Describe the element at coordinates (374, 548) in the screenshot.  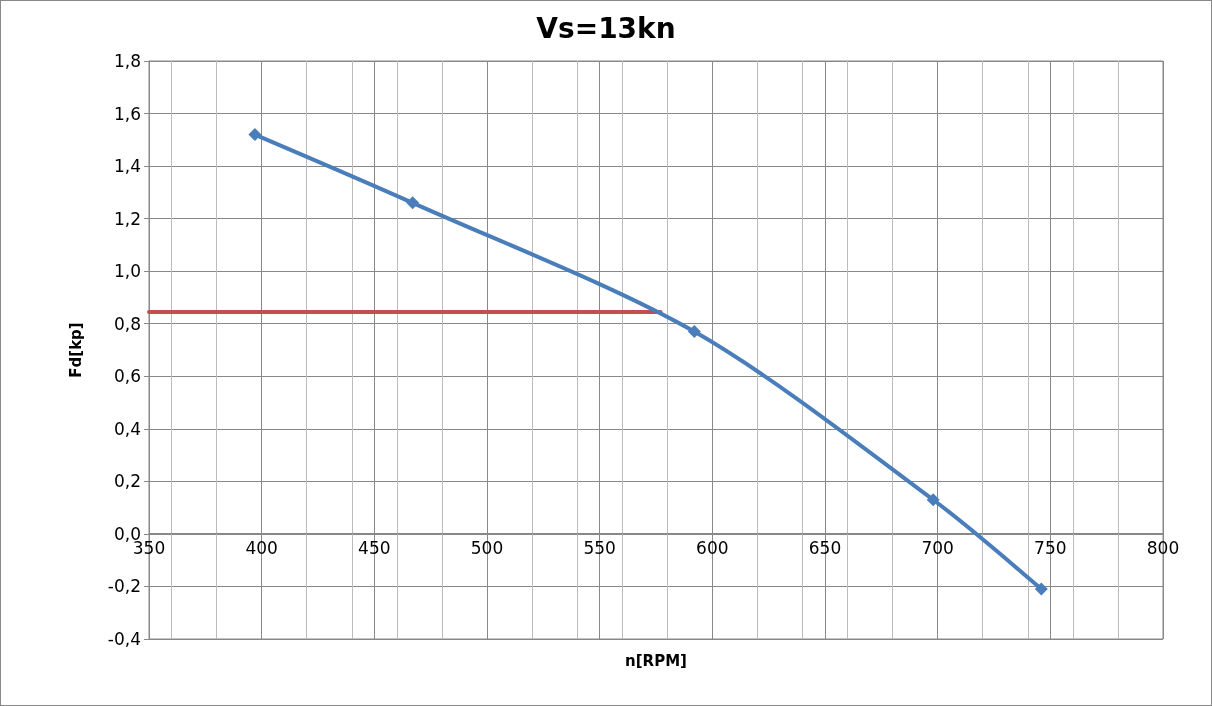
I see `x-tick-label: 450` at that location.